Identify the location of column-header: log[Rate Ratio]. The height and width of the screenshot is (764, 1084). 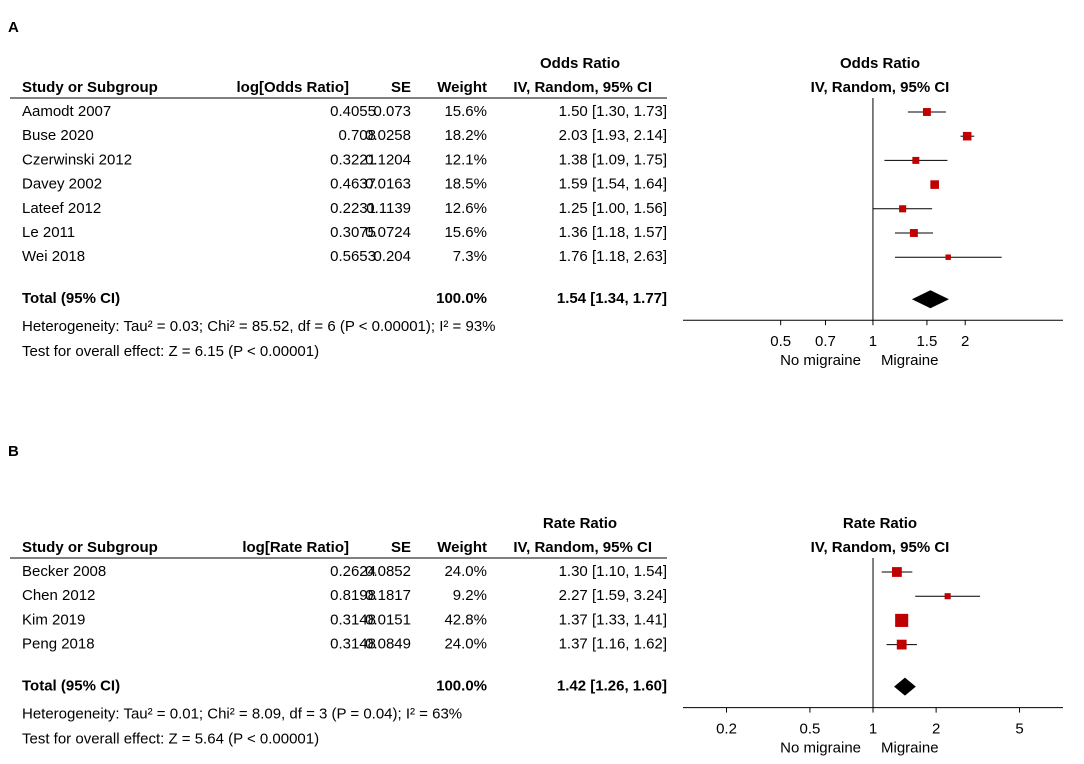
(295, 547).